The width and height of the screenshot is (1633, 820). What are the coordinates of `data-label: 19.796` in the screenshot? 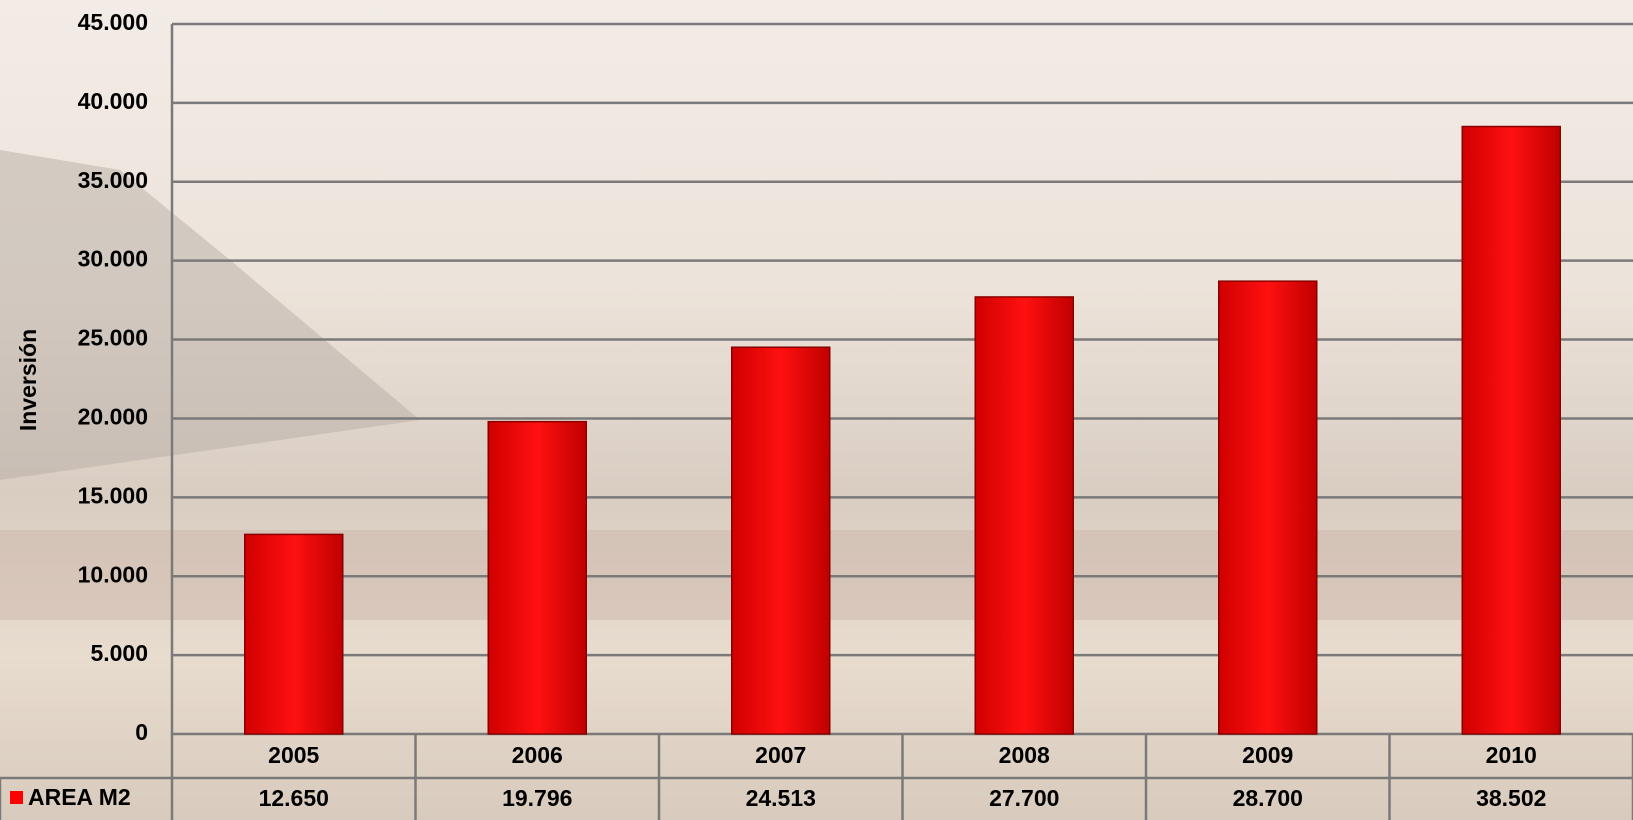 It's located at (537, 798).